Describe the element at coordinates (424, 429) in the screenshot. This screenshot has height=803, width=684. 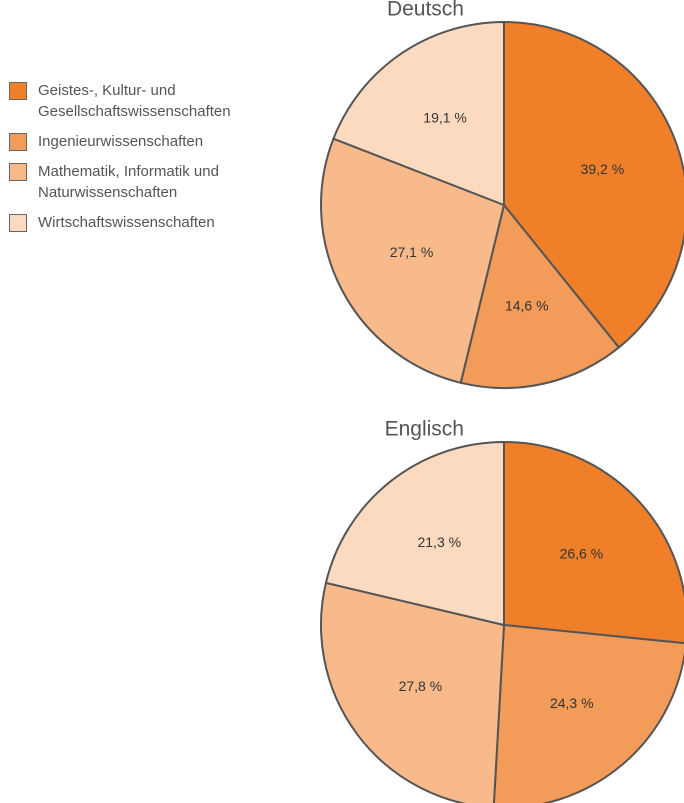
I see `chart-title: Englisch` at that location.